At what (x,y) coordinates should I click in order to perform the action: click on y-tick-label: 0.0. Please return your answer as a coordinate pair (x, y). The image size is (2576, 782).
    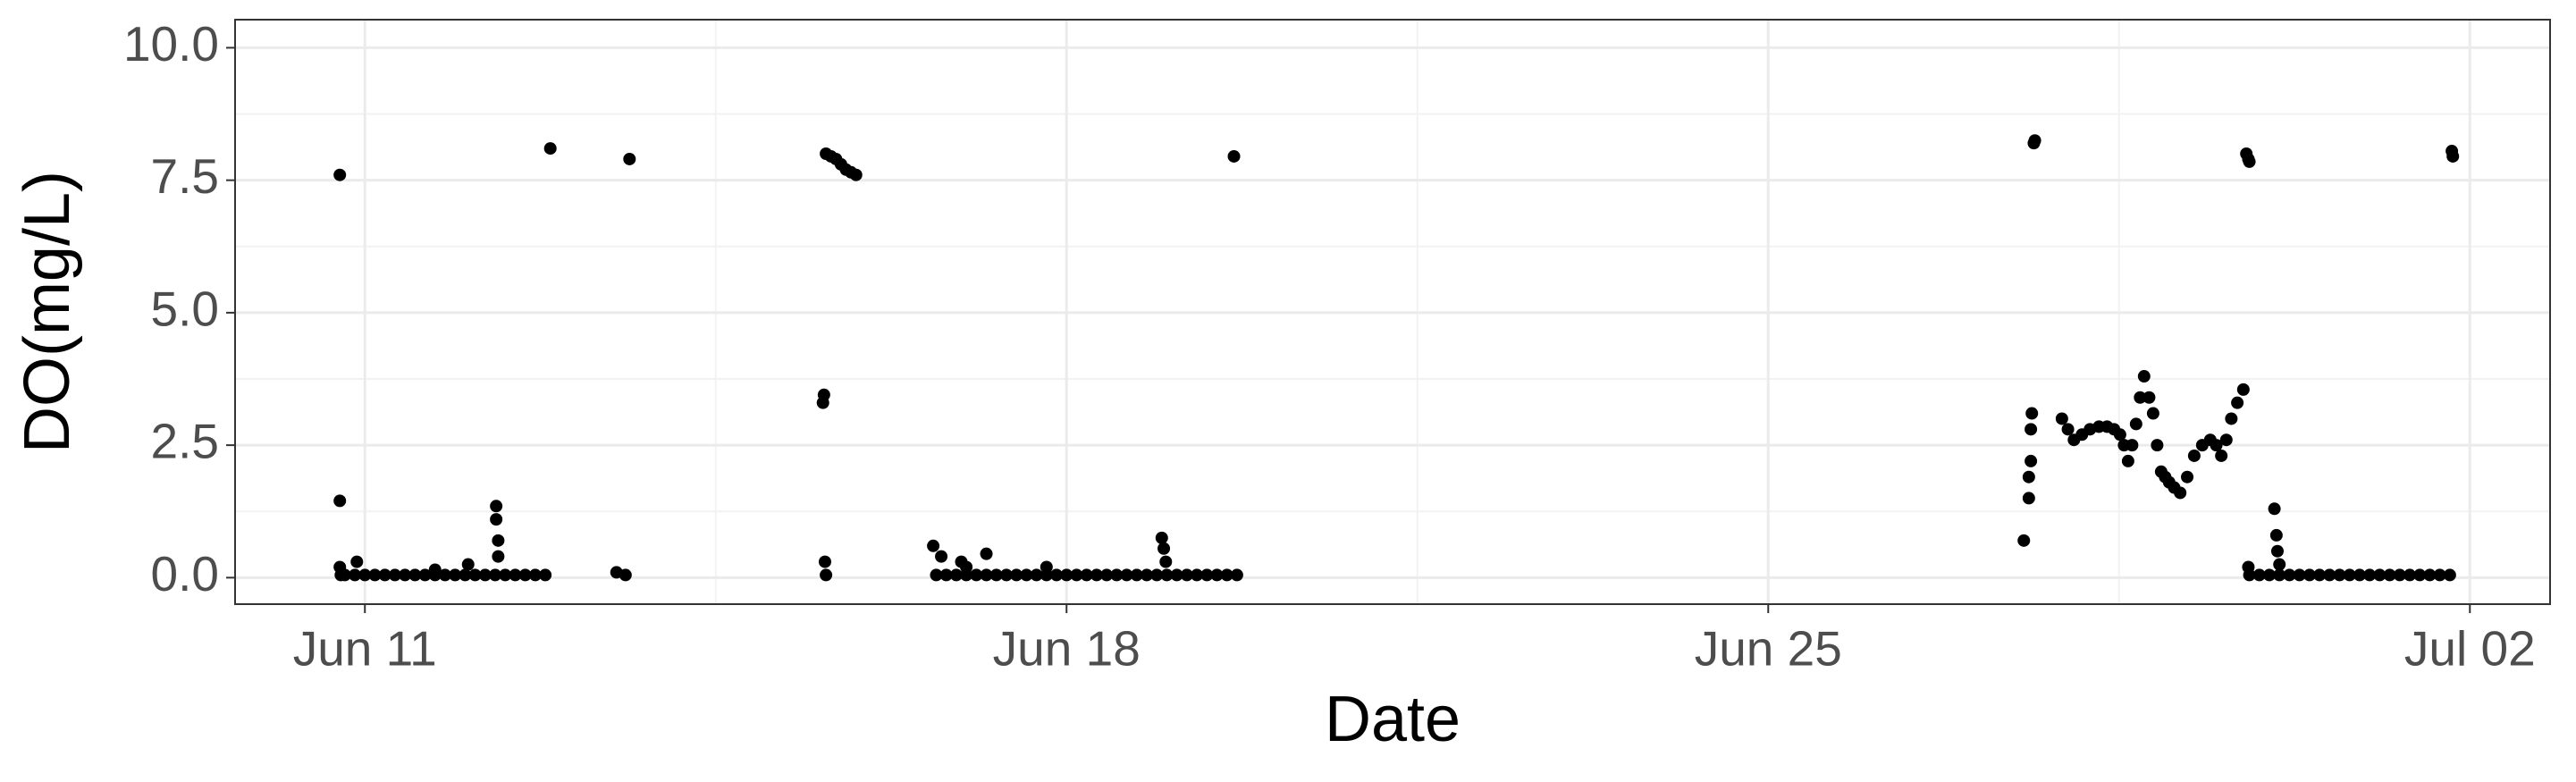
    Looking at the image, I should click on (185, 573).